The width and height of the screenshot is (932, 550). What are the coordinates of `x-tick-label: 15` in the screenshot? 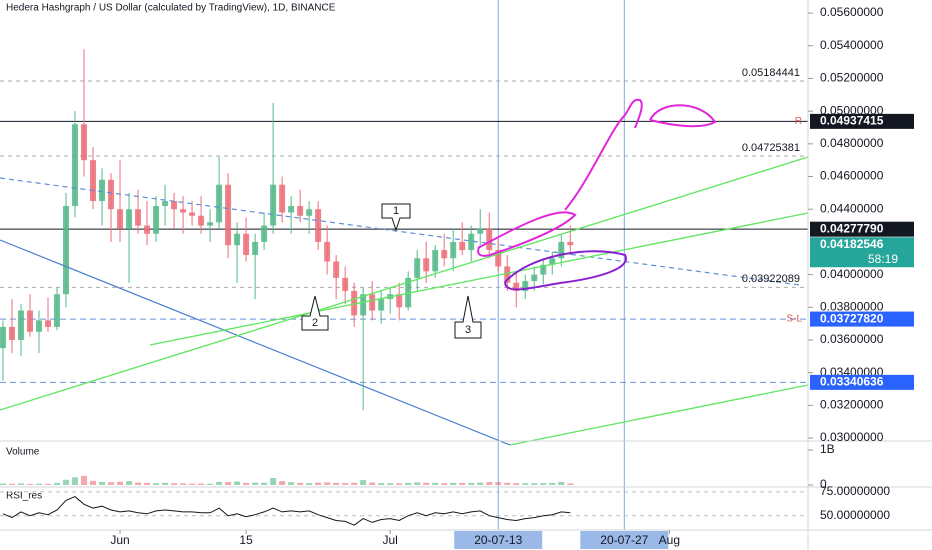 It's located at (246, 540).